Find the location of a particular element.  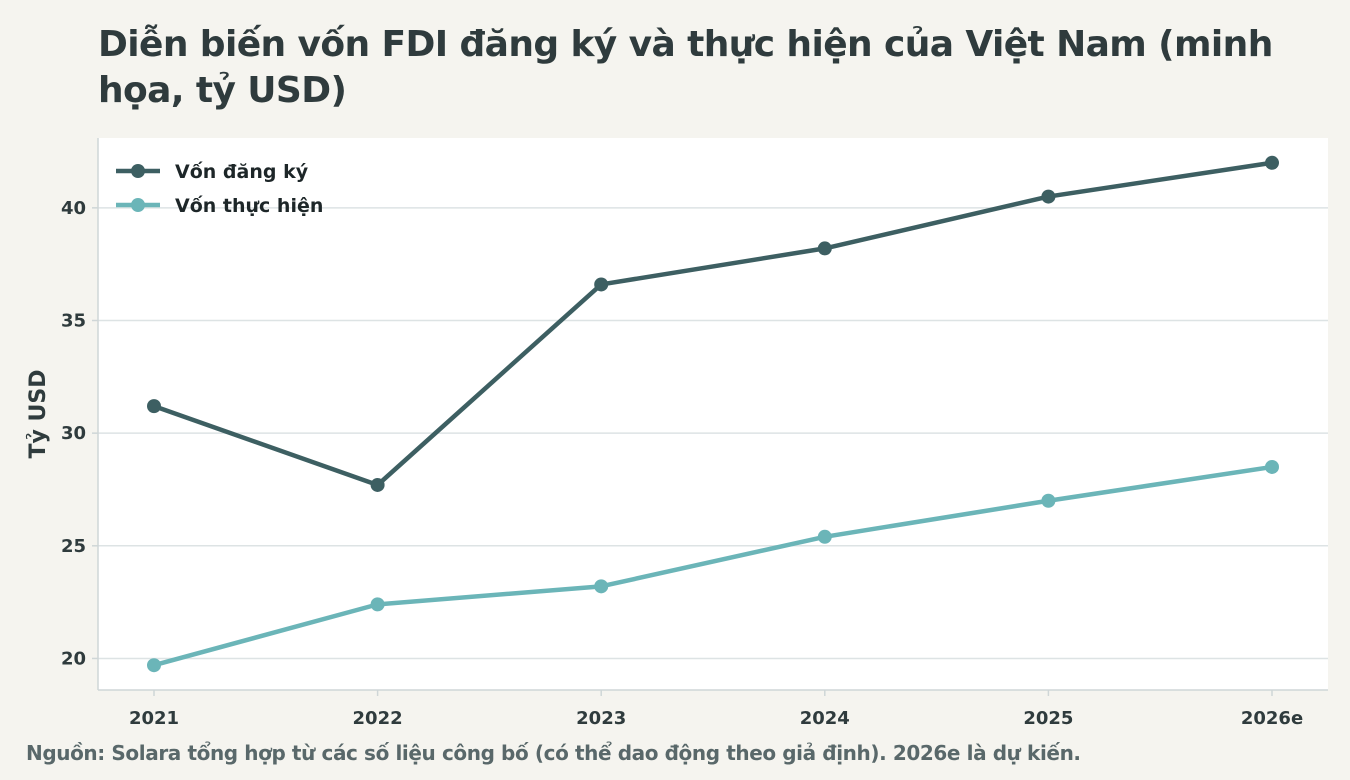

x-tick-label: 2024 is located at coordinates (825, 718).